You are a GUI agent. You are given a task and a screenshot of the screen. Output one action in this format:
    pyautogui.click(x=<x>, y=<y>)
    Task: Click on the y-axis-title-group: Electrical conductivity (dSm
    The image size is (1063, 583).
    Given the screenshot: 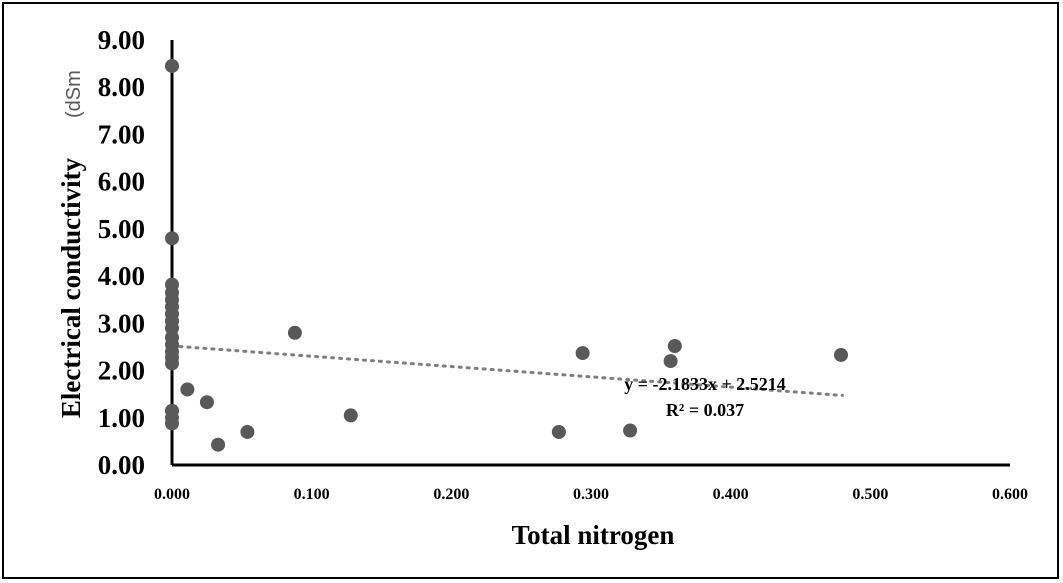 What is the action you would take?
    pyautogui.click(x=71, y=244)
    